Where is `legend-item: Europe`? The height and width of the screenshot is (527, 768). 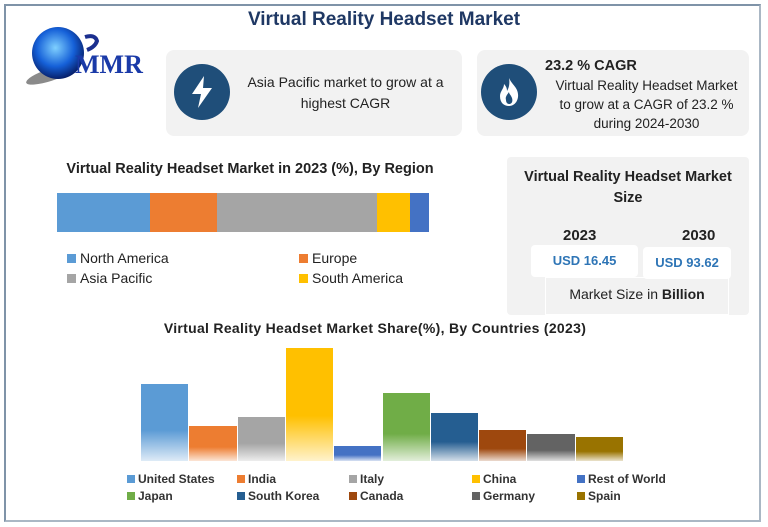
legend-item: Europe is located at coordinates (328, 258).